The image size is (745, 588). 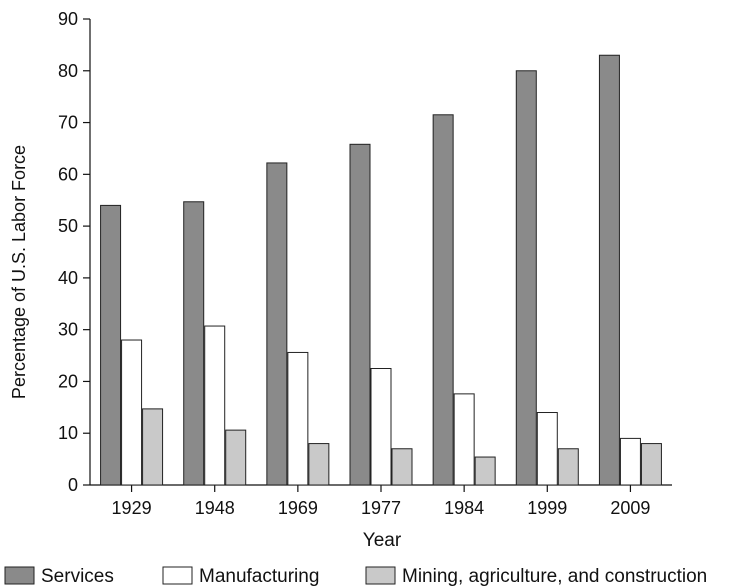 I want to click on legend-label: Mining, agriculture, and construction, so click(x=554, y=576).